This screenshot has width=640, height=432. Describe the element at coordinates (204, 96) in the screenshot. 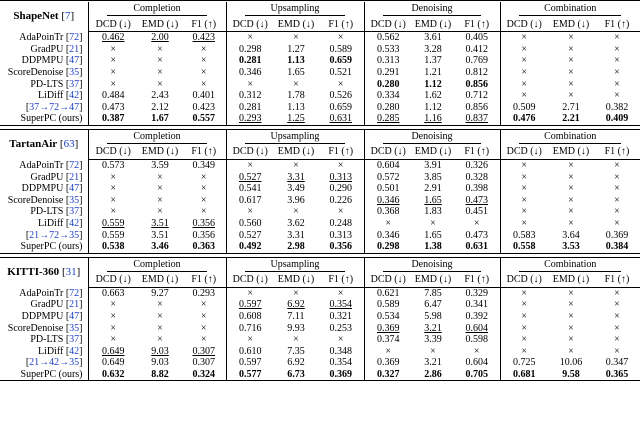

I see `value-cell: 0.401` at that location.